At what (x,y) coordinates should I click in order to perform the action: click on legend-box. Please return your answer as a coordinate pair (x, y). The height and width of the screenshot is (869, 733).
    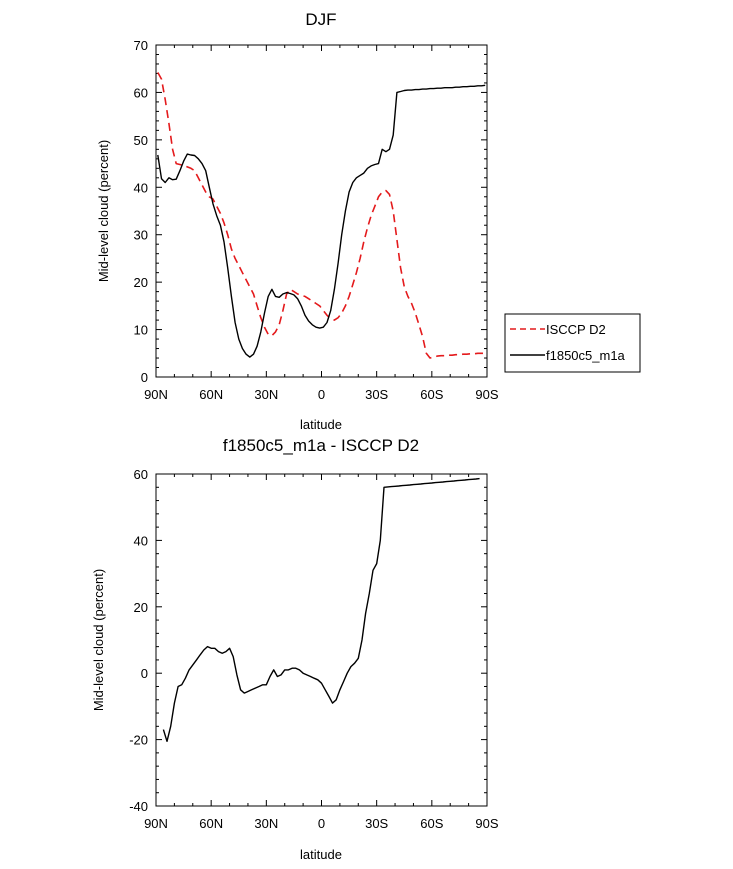
    Looking at the image, I should click on (572, 343).